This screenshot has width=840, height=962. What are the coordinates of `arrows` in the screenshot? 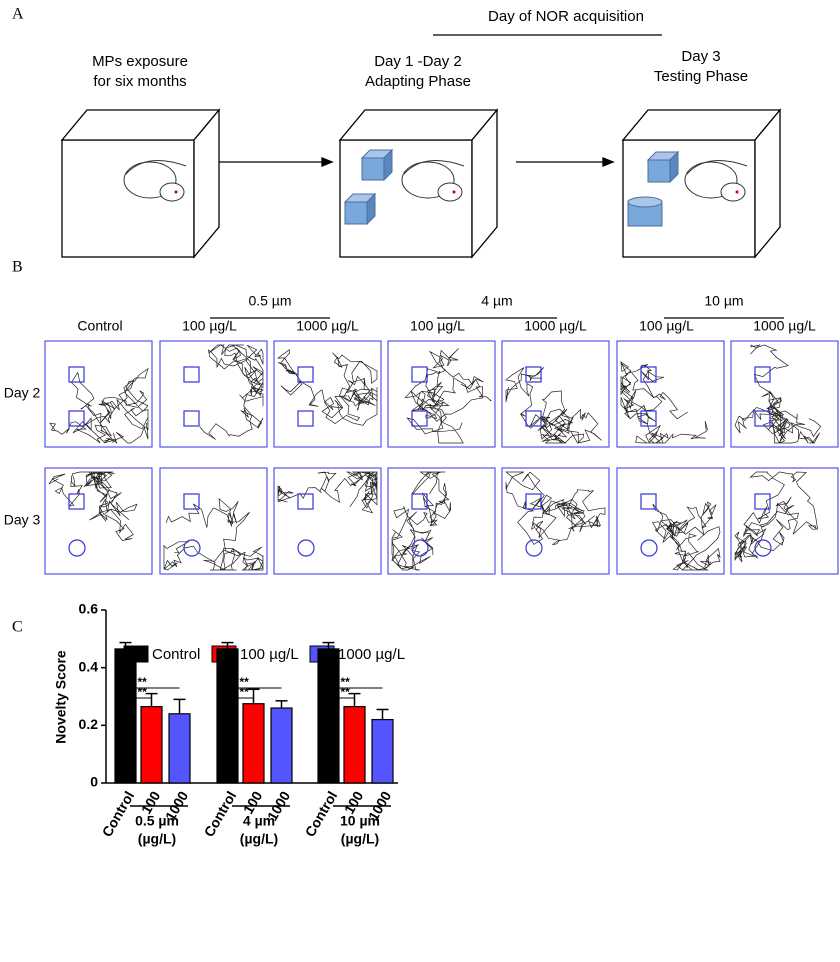 It's located at (415, 162).